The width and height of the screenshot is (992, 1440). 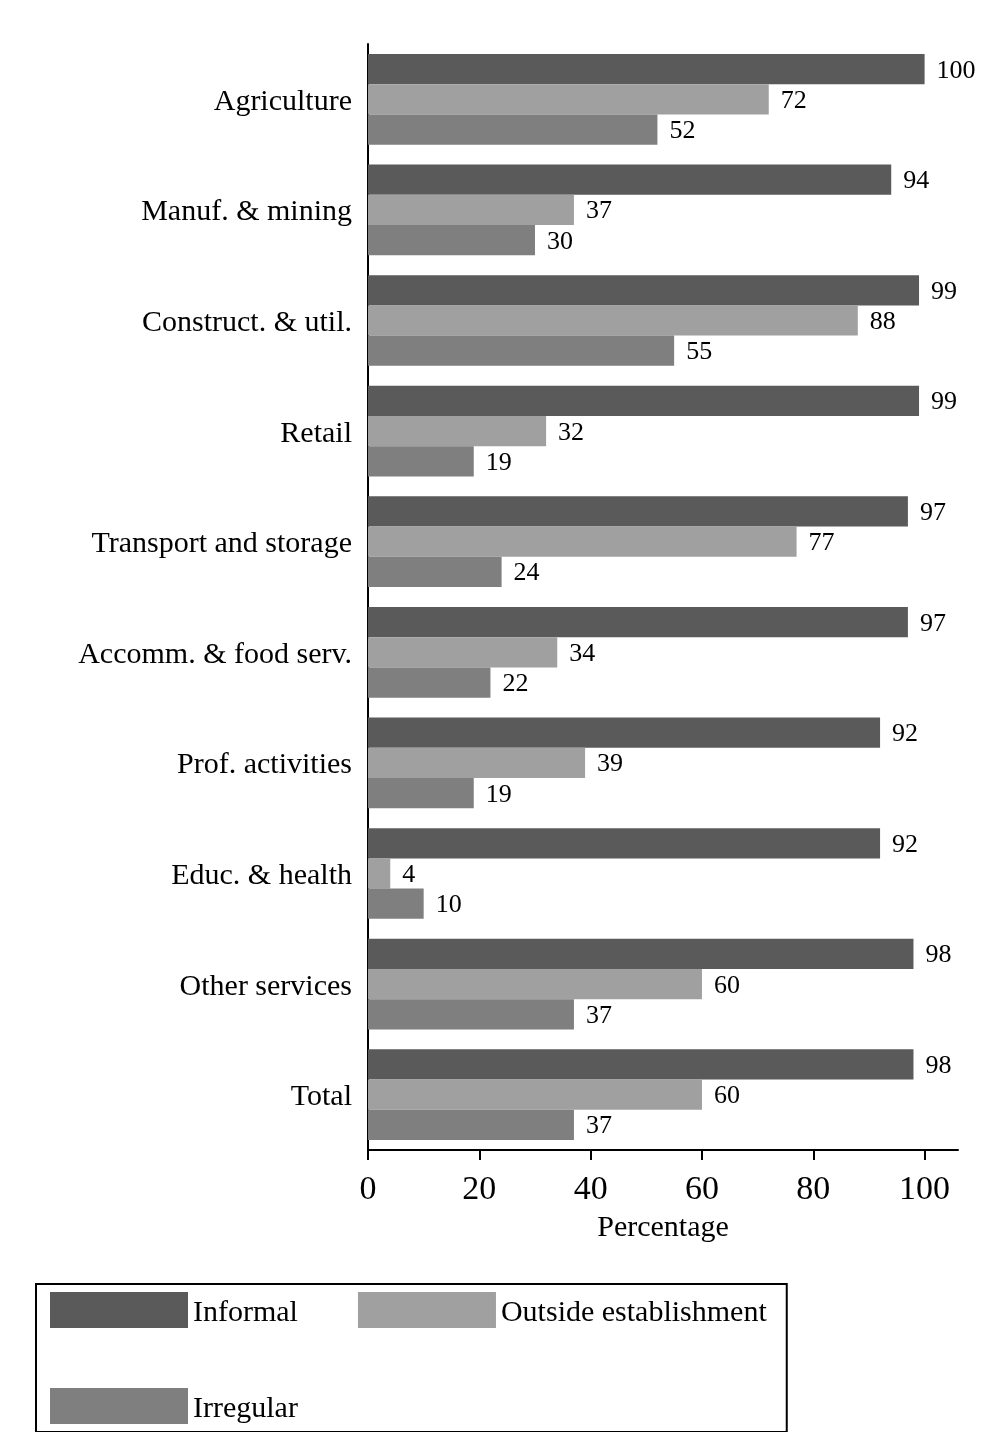 What do you see at coordinates (634, 1310) in the screenshot?
I see `legend-label: Outside establishment` at bounding box center [634, 1310].